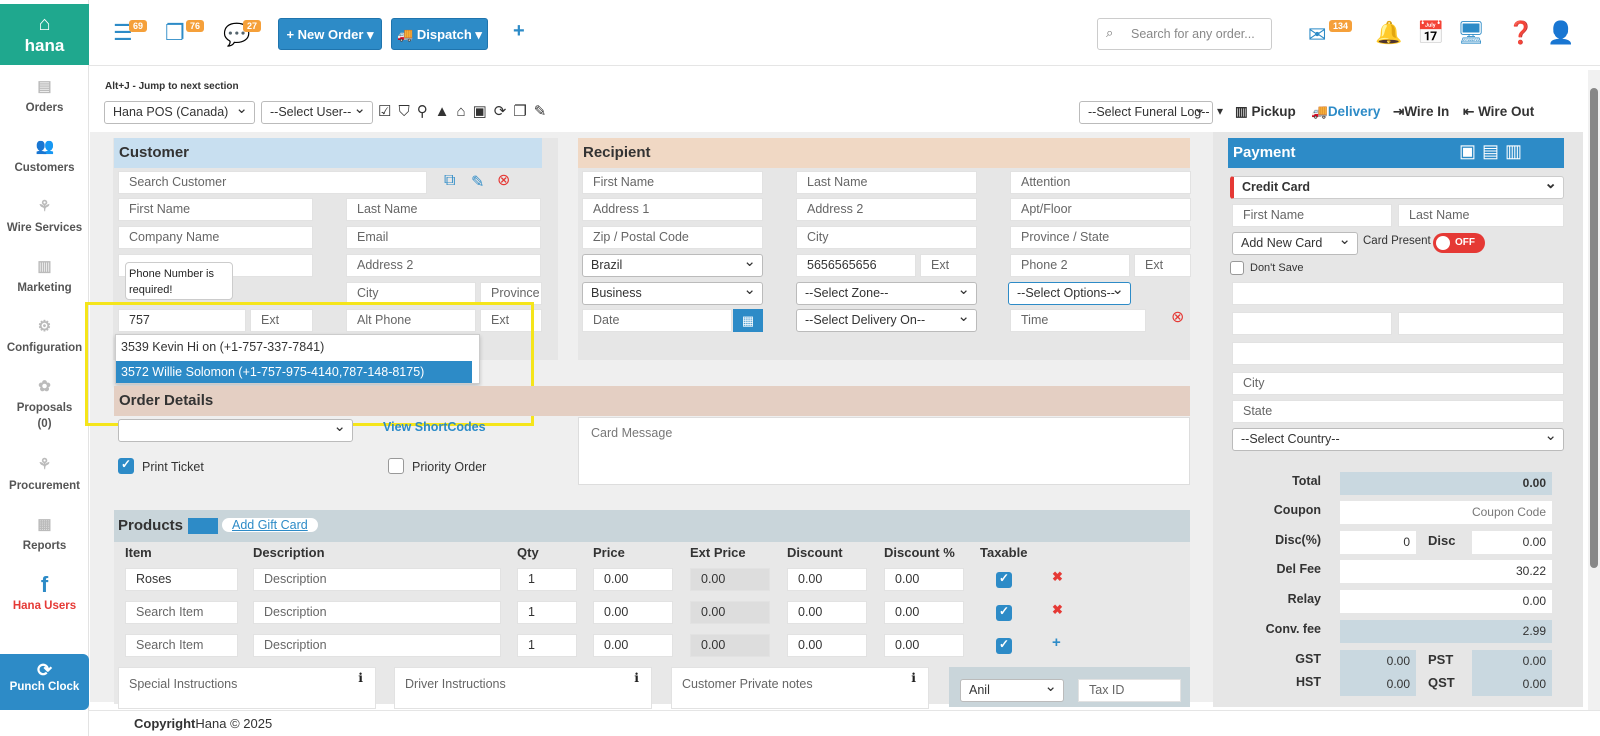  I want to click on disc-pct-input: 0, so click(1378, 542).